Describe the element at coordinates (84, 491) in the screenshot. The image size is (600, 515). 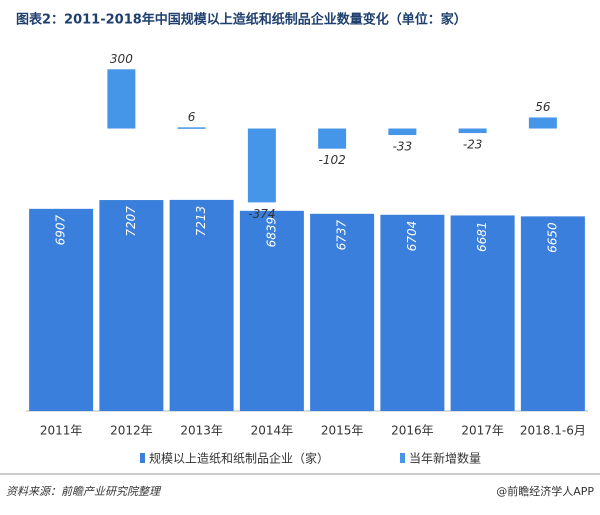
I see `source: 资料来源：前瞻产业研究院整理` at that location.